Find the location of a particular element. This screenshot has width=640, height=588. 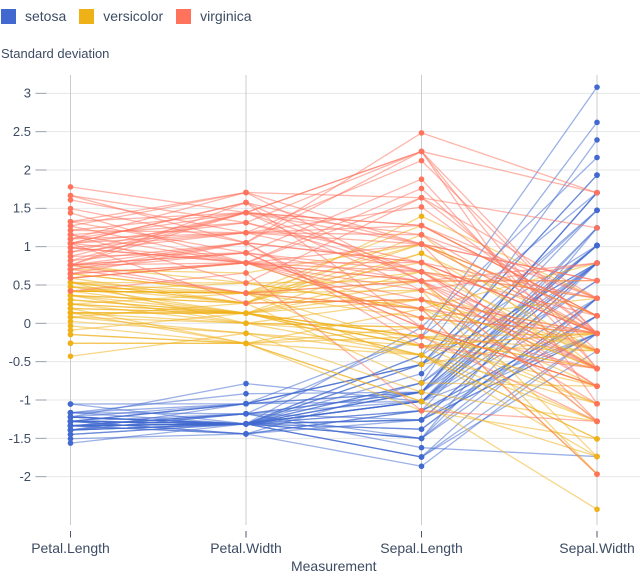

series-line-setosa is located at coordinates (334, 379).